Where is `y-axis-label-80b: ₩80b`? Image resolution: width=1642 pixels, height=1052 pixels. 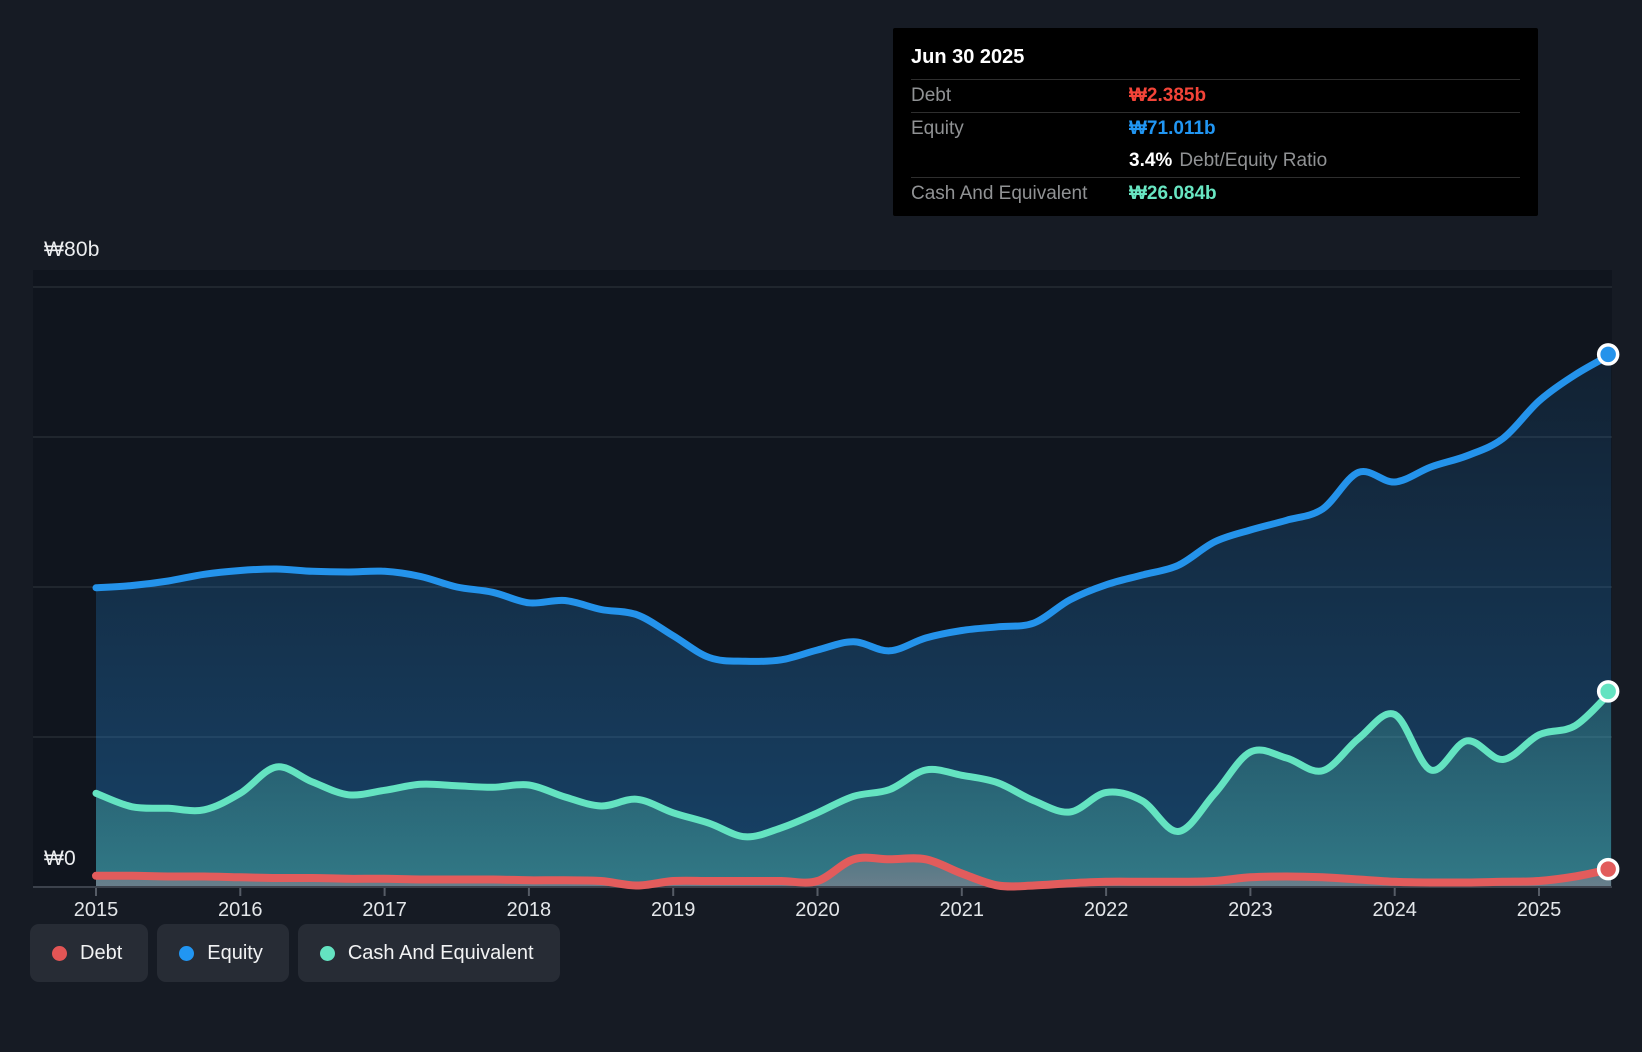 y-axis-label-80b: ₩80b is located at coordinates (72, 249).